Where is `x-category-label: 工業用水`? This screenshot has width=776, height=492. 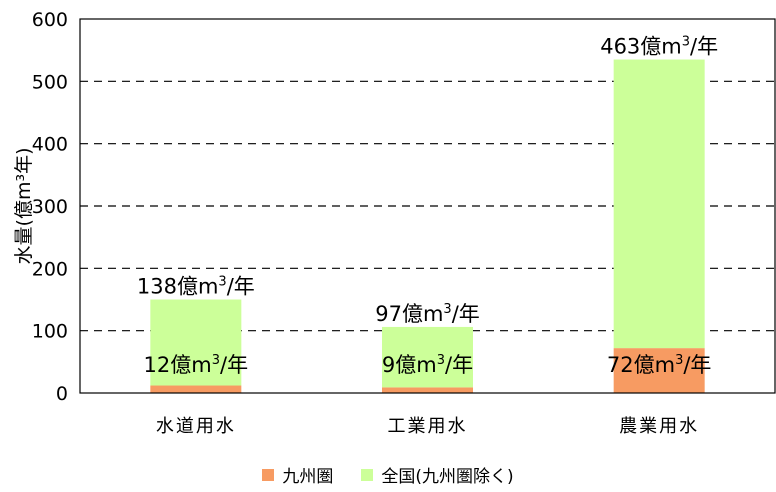
x-category-label: 工業用水 is located at coordinates (428, 426).